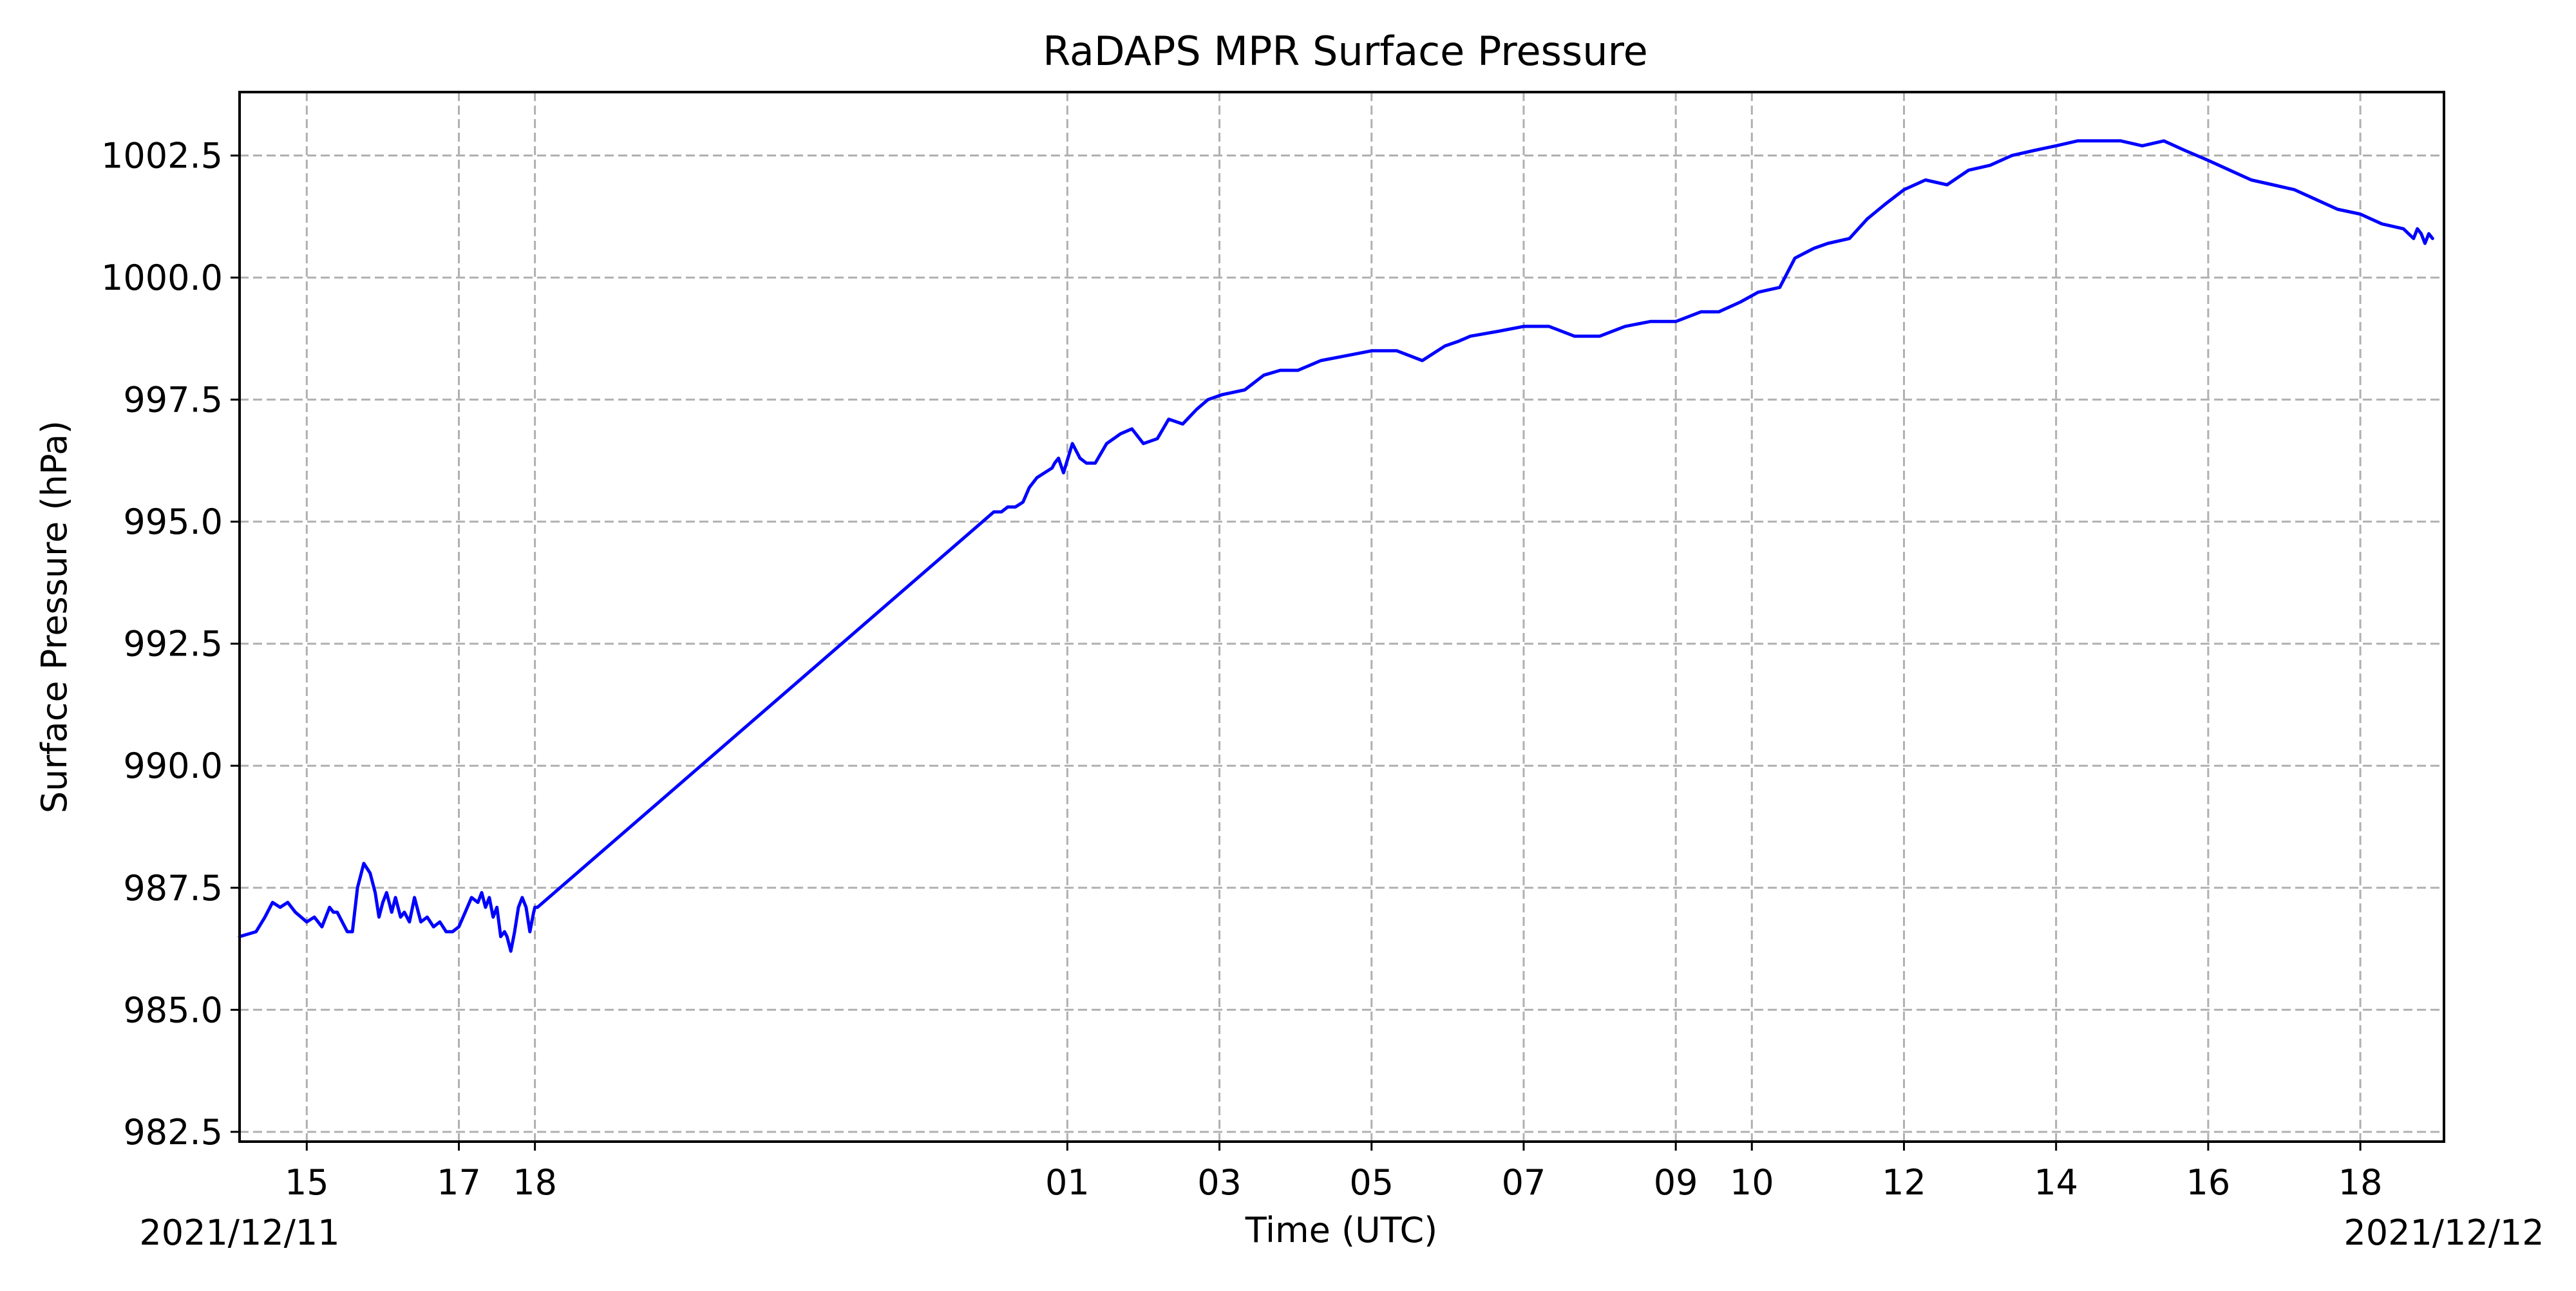 This screenshot has height=1291, width=2576. Describe the element at coordinates (162, 278) in the screenshot. I see `y-tick-label: 1000.0` at that location.